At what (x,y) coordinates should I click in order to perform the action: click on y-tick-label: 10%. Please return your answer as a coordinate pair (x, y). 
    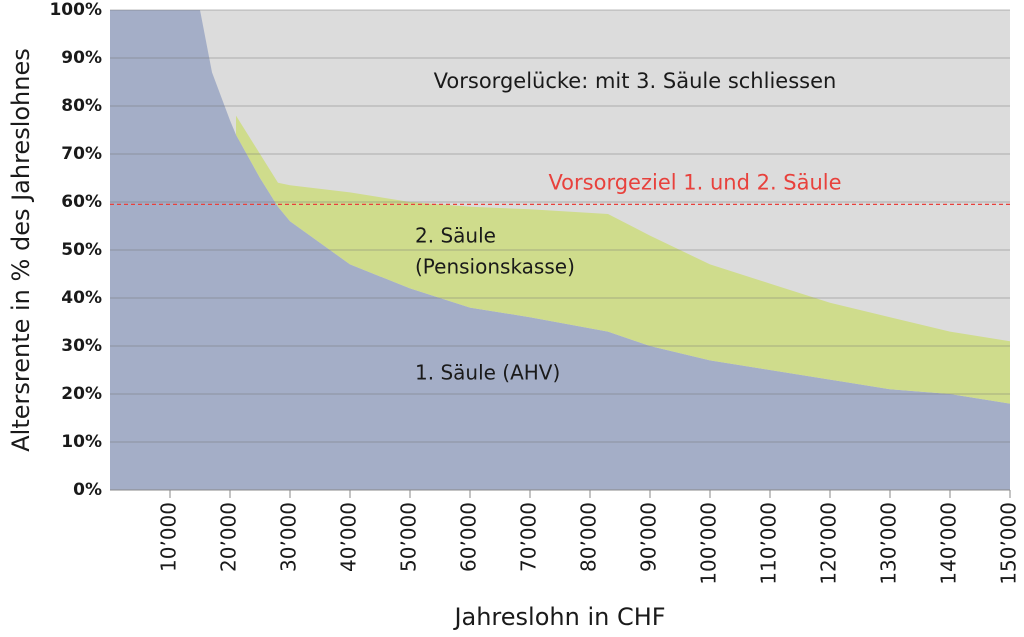
    Looking at the image, I should click on (81, 442).